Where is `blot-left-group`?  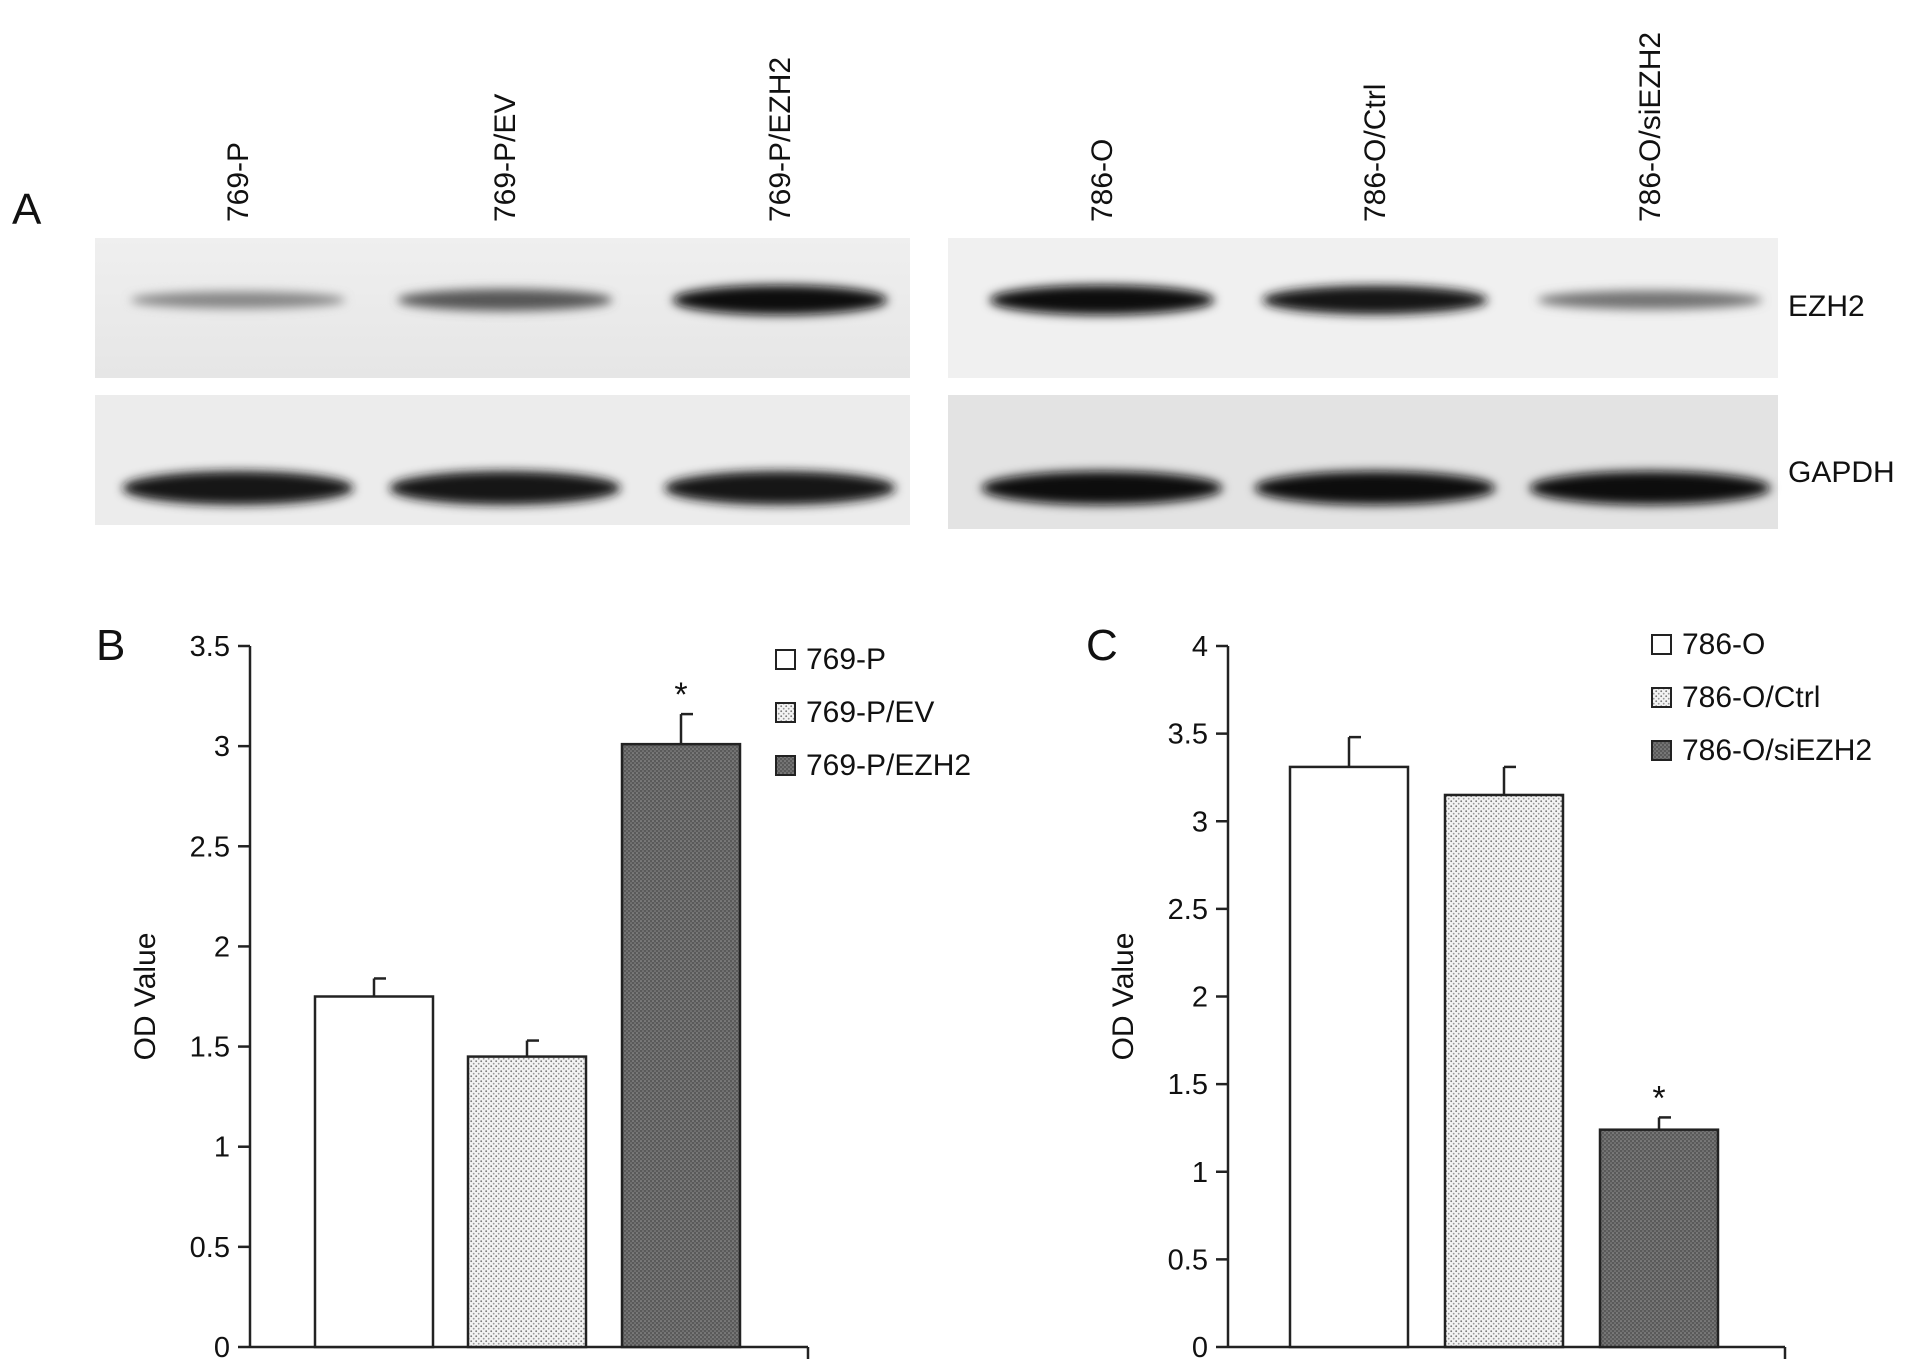
blot-left-group is located at coordinates (502, 381).